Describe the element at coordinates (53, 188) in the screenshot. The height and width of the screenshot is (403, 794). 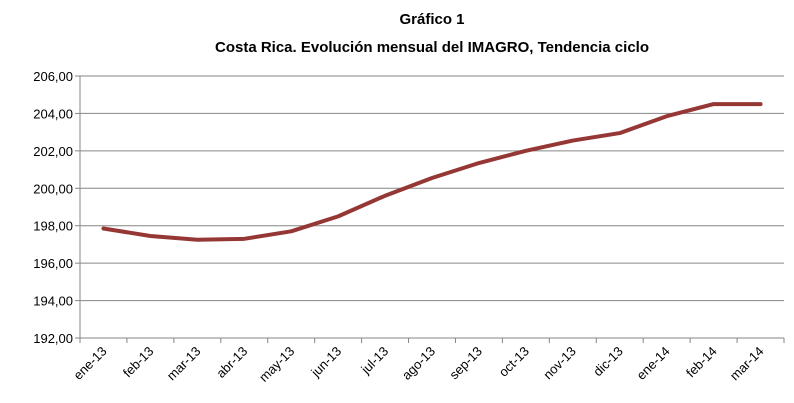
I see `y-tick-label: 200,00` at that location.